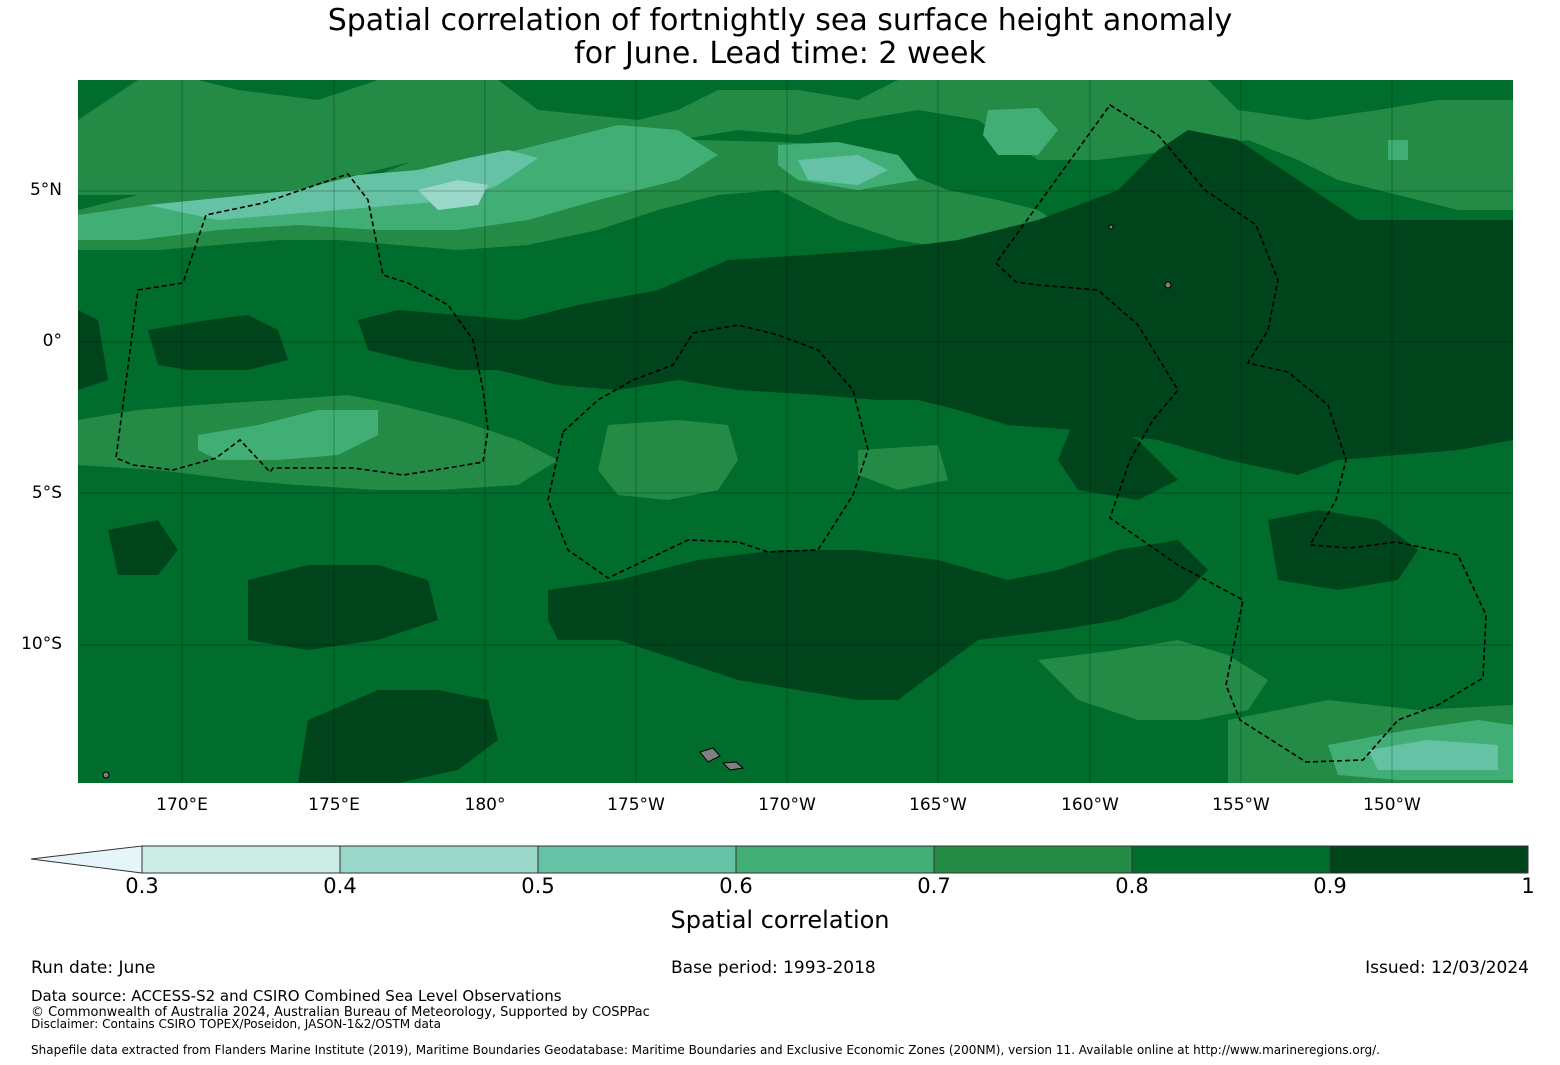 The image size is (1560, 1065). I want to click on lon-label-160w: 160°W, so click(1090, 805).